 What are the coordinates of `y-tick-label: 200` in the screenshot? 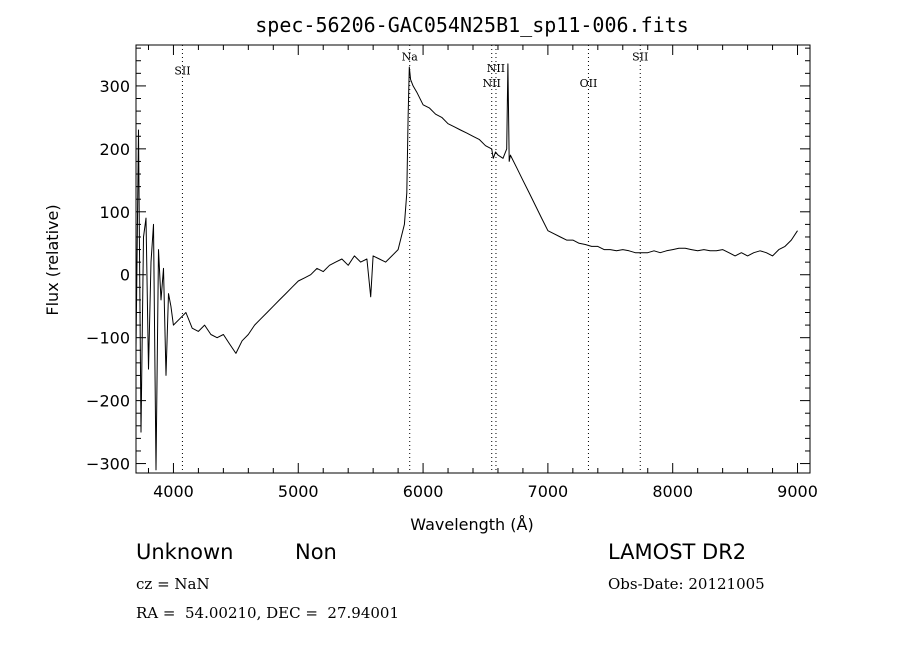 It's located at (114, 149).